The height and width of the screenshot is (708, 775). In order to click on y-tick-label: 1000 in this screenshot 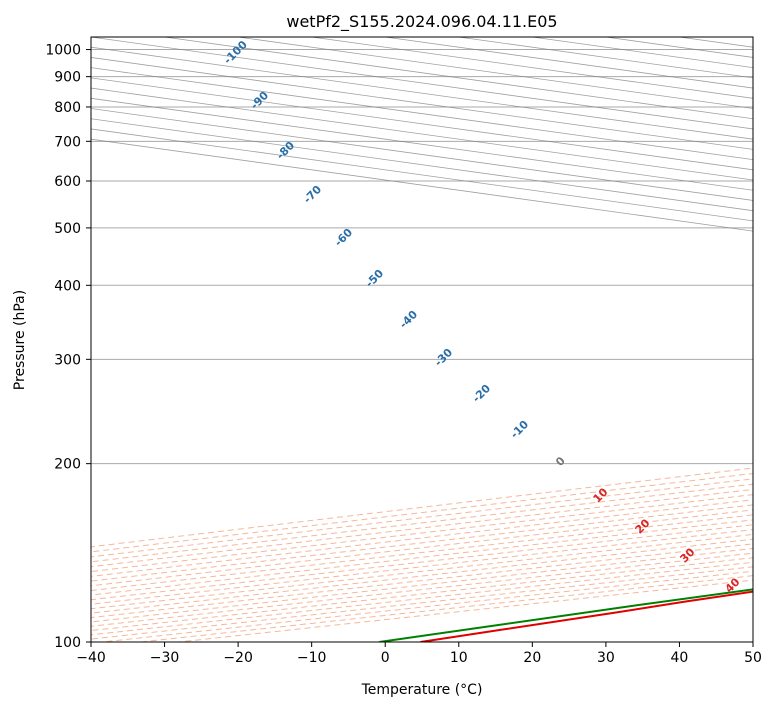, I will do `click(63, 51)`.